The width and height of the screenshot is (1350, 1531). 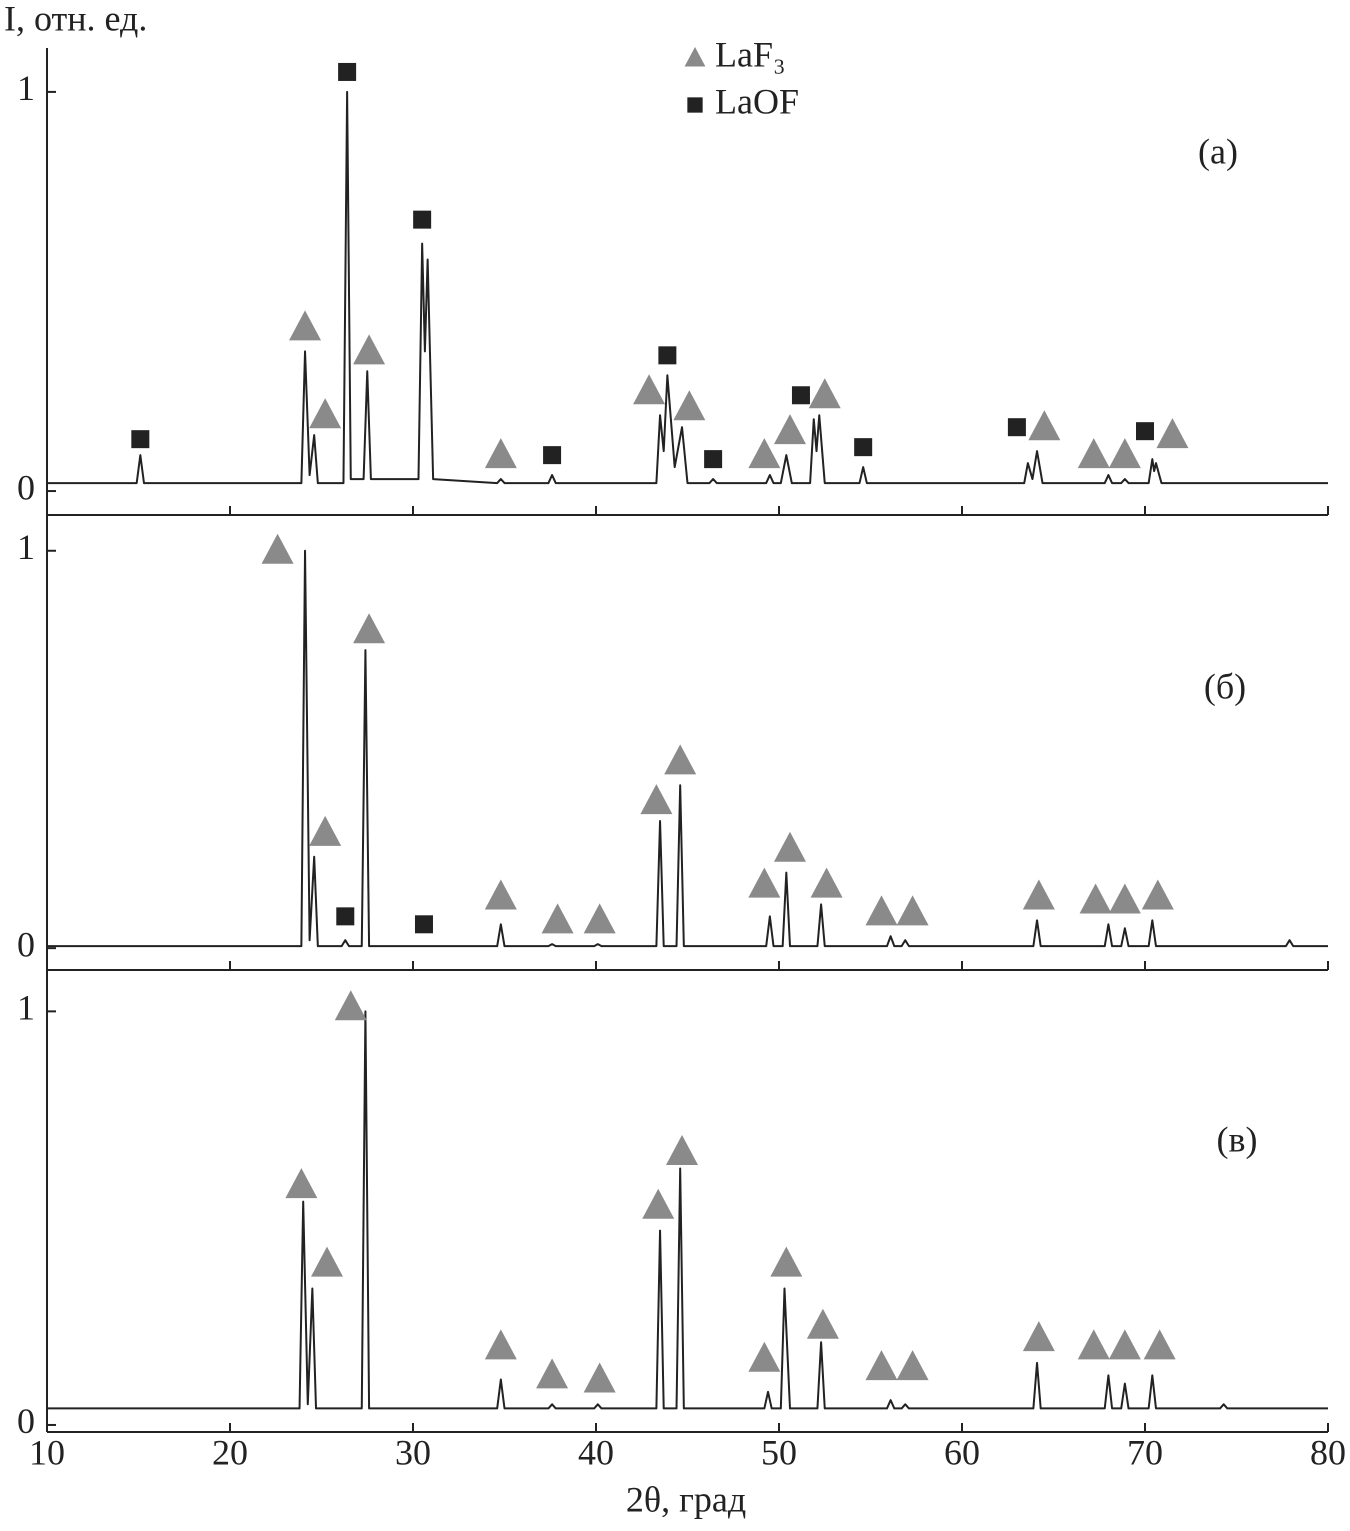 I want to click on panel-label: (б), so click(x=1225, y=686).